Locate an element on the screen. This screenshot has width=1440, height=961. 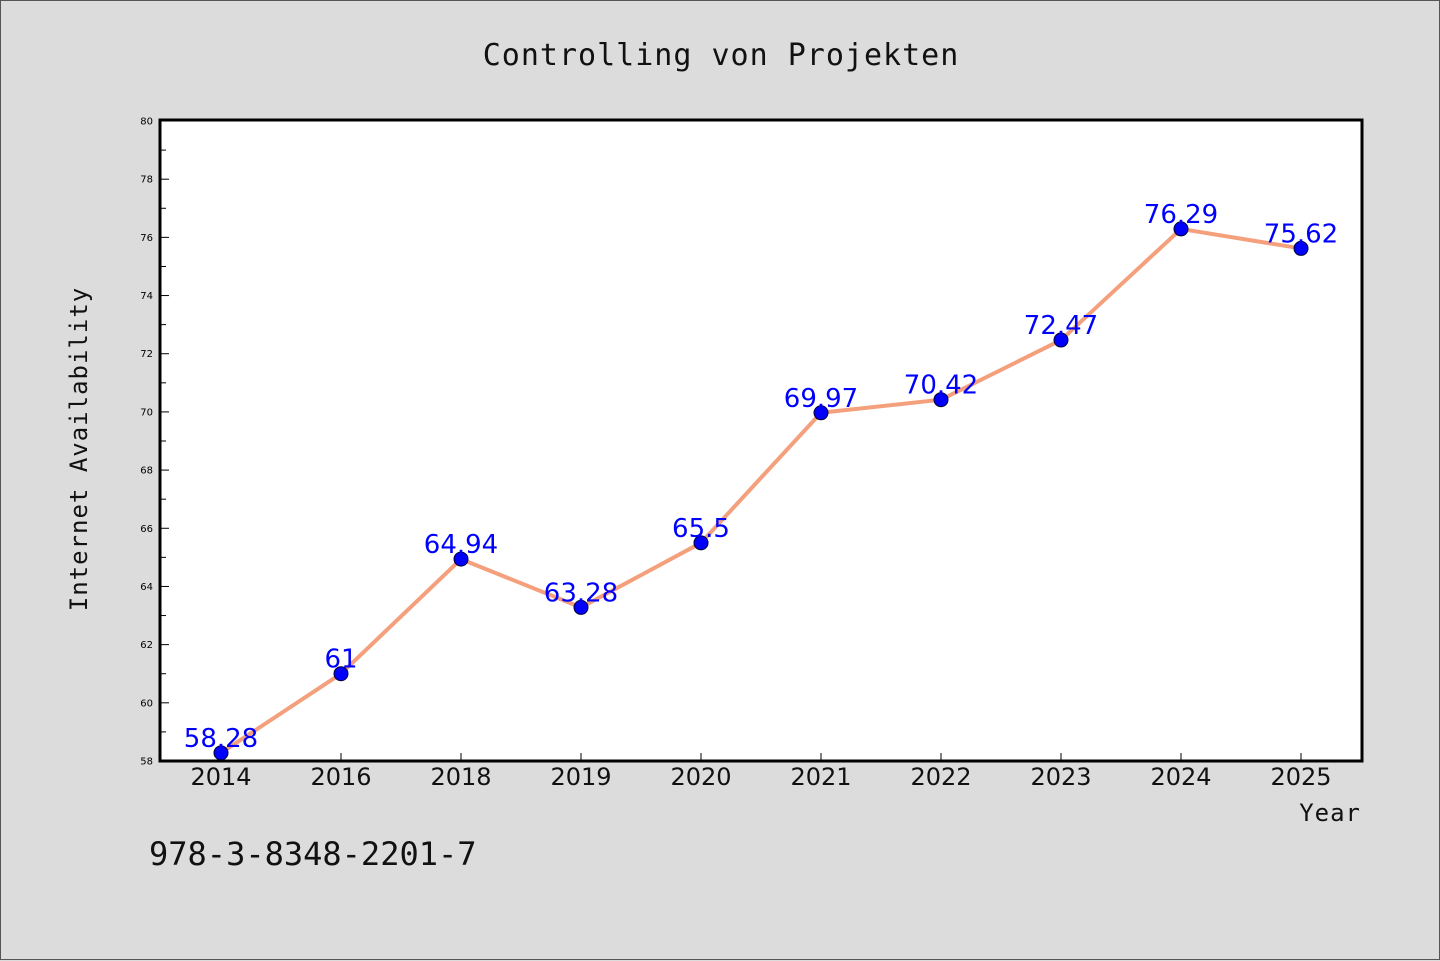
data-label: 69.97 is located at coordinates (821, 399).